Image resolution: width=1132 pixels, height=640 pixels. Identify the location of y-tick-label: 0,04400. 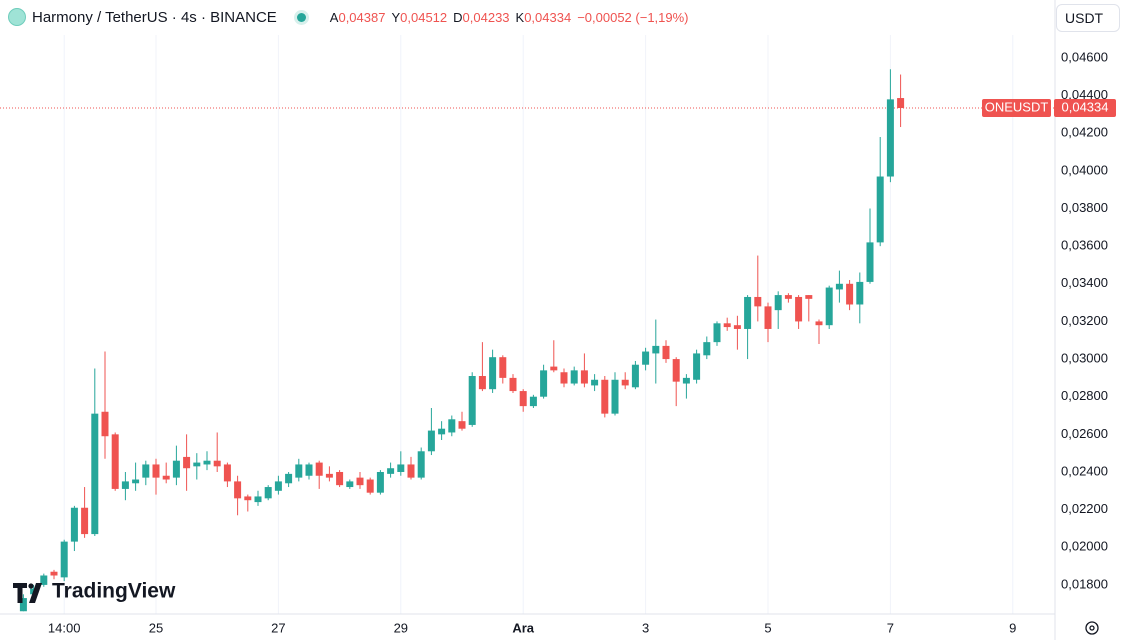
(1084, 94).